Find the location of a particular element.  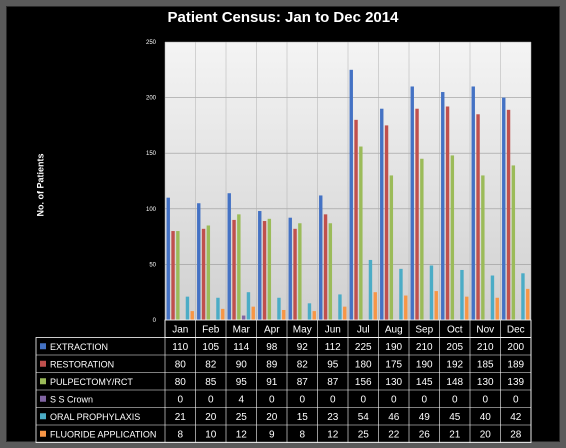

y-tick-label: 0 is located at coordinates (155, 321).